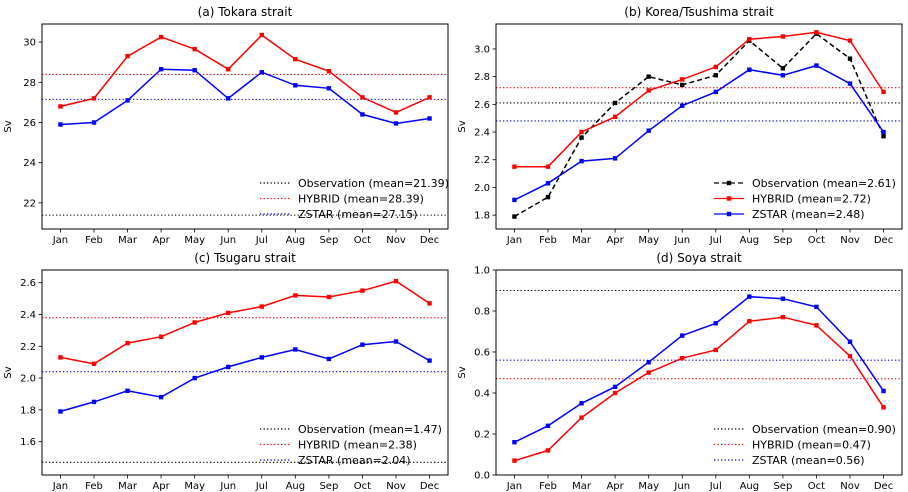 Image resolution: width=908 pixels, height=492 pixels. I want to click on y-tick-label: 1.8, so click(28, 410).